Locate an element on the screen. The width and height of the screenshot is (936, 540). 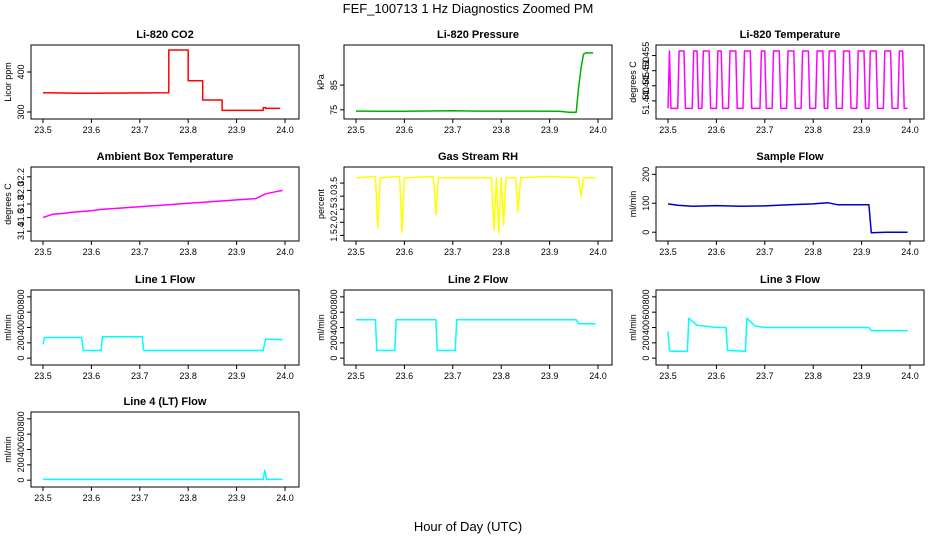
panel-title: Li-820 Pressure is located at coordinates (478, 35).